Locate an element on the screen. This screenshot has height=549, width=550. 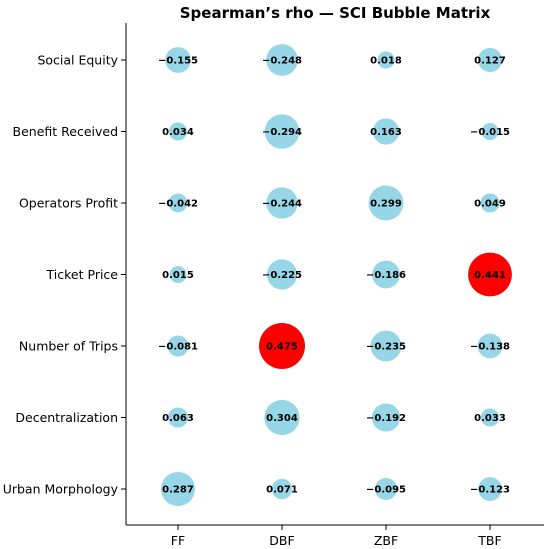
bubble-number-of-trips-ff is located at coordinates (178, 346).